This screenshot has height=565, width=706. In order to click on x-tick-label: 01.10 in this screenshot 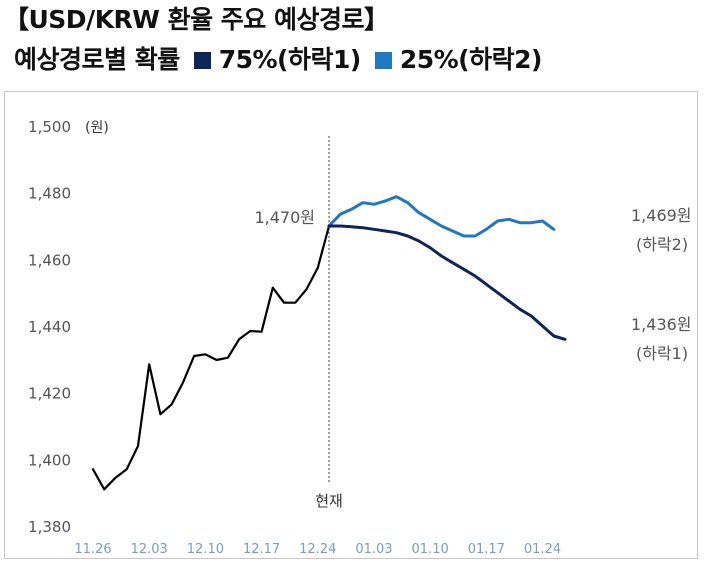, I will do `click(430, 549)`.